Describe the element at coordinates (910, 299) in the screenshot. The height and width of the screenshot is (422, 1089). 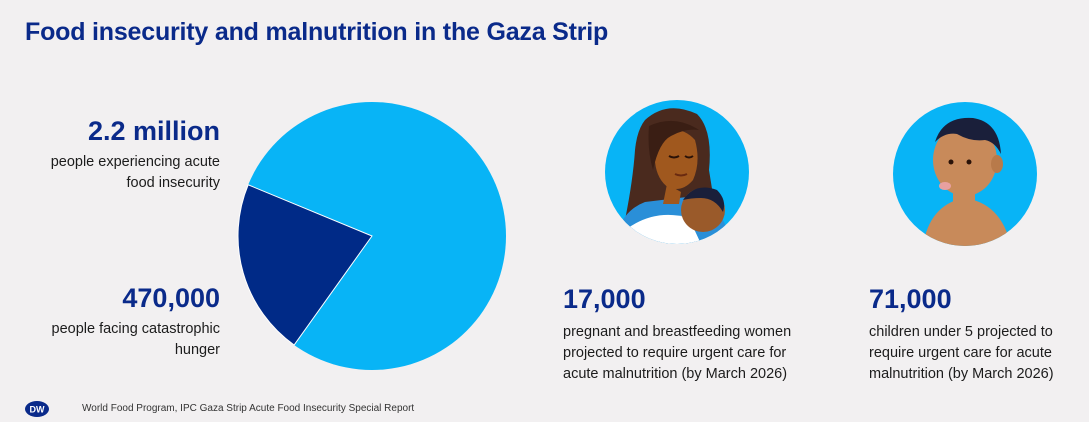
I see `stat-children-value: 71,000` at that location.